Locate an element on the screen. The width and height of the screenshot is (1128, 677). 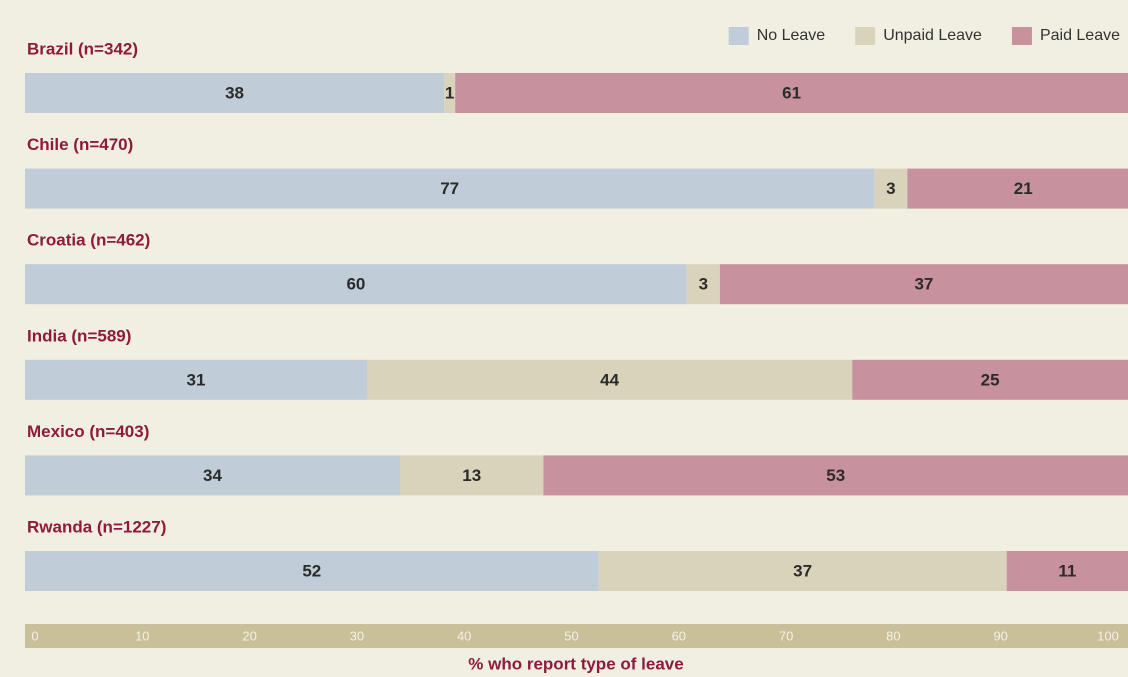
data-label: 61 is located at coordinates (791, 92).